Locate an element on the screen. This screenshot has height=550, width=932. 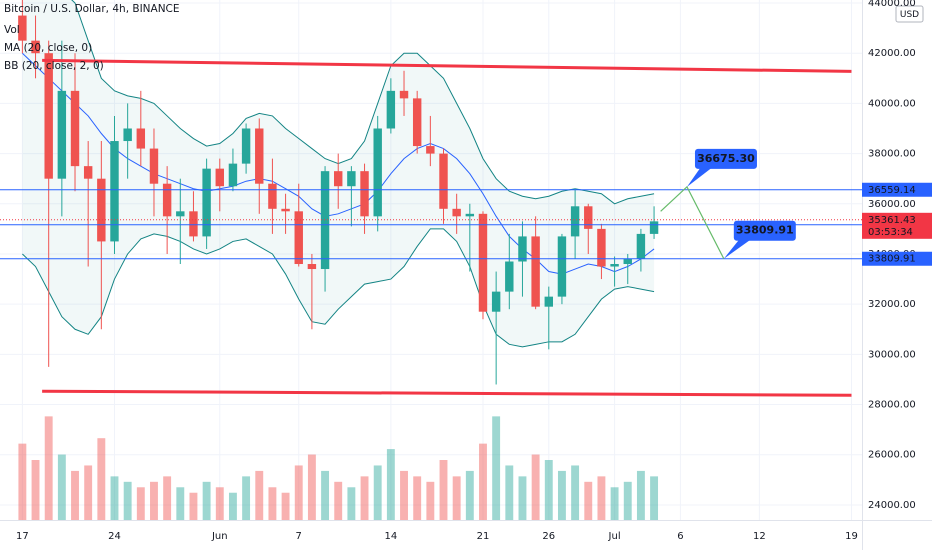
x-tick-label: 12 is located at coordinates (759, 536).